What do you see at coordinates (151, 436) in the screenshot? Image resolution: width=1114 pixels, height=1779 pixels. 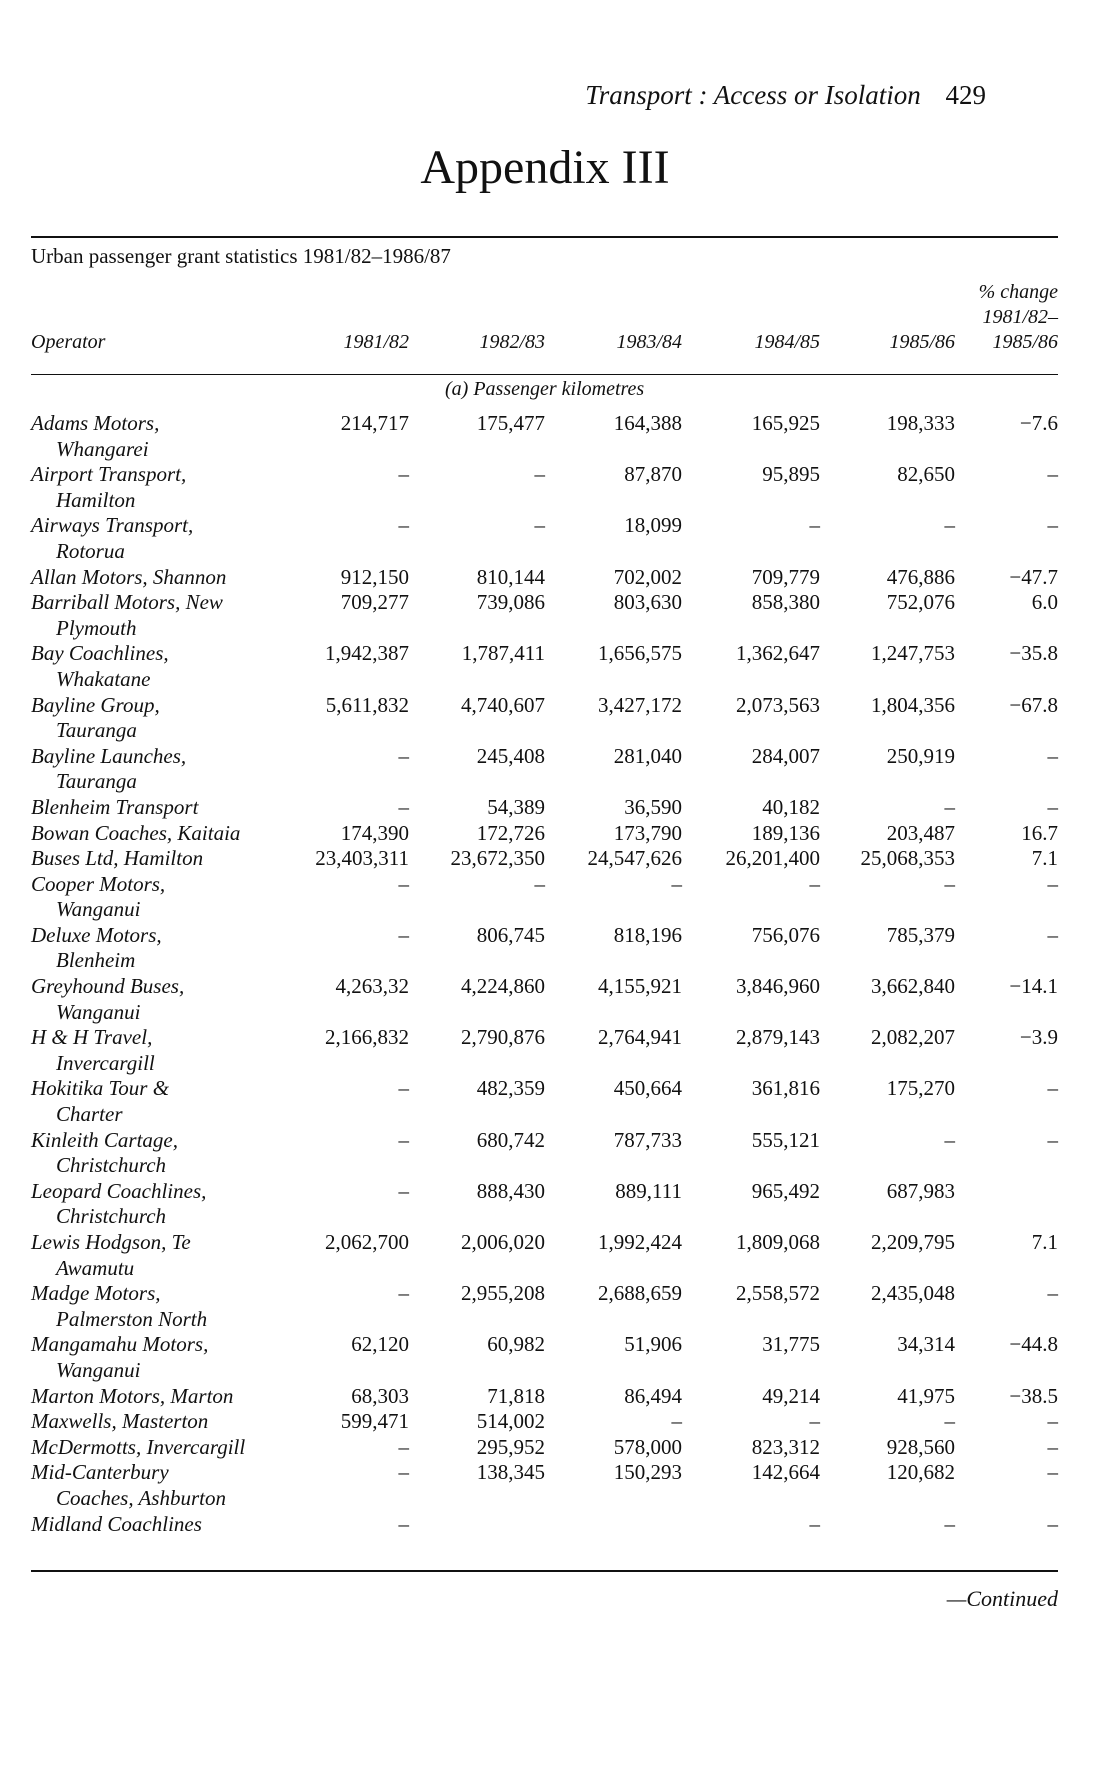 I see `operator-name: Adams Motors, Whangarei` at bounding box center [151, 436].